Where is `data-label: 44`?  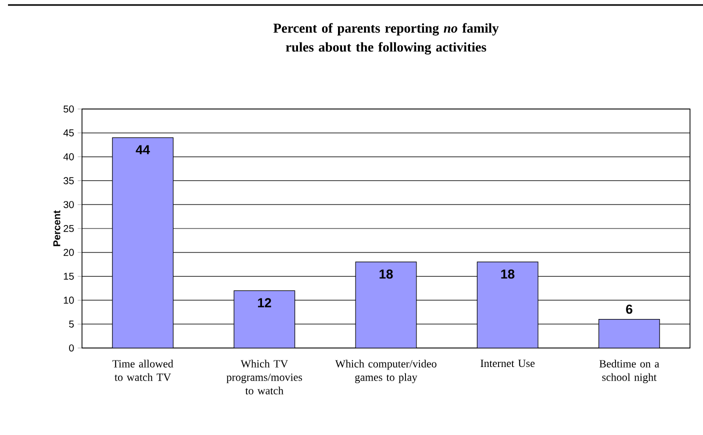 data-label: 44 is located at coordinates (143, 149).